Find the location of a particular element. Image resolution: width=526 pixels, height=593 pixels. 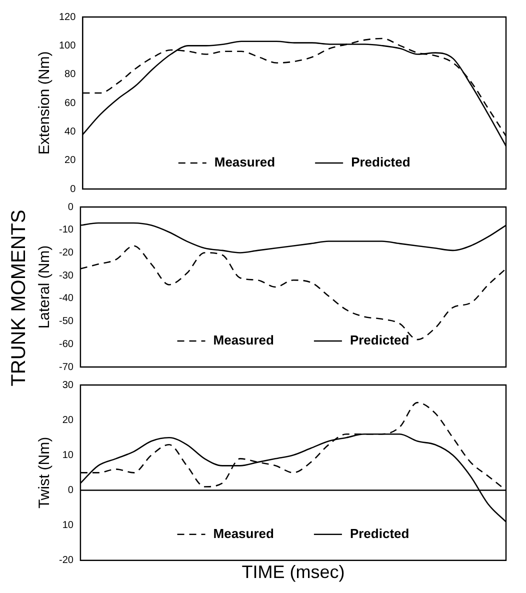

y-tick-label: -50 is located at coordinates (66, 322).